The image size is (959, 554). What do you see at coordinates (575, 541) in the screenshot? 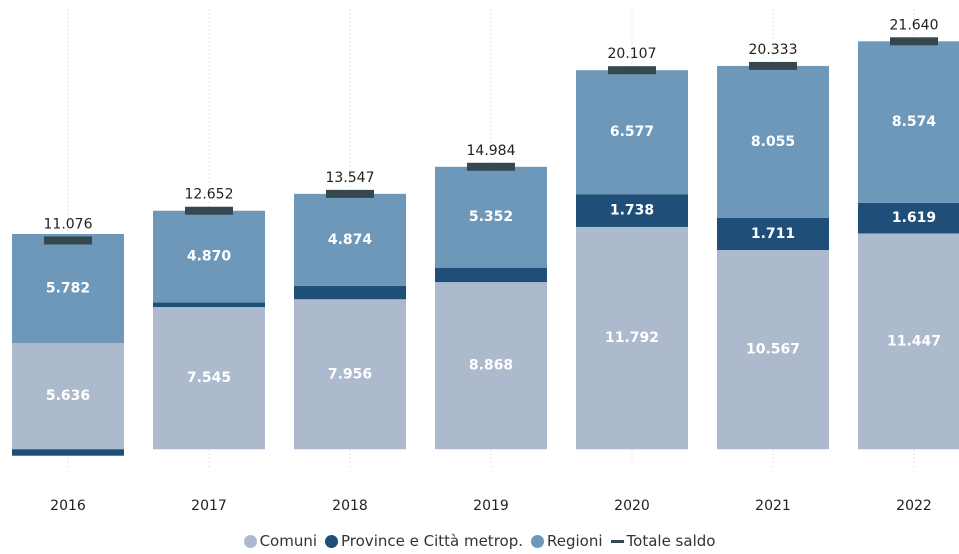
I see `legend-label: Regioni` at bounding box center [575, 541].